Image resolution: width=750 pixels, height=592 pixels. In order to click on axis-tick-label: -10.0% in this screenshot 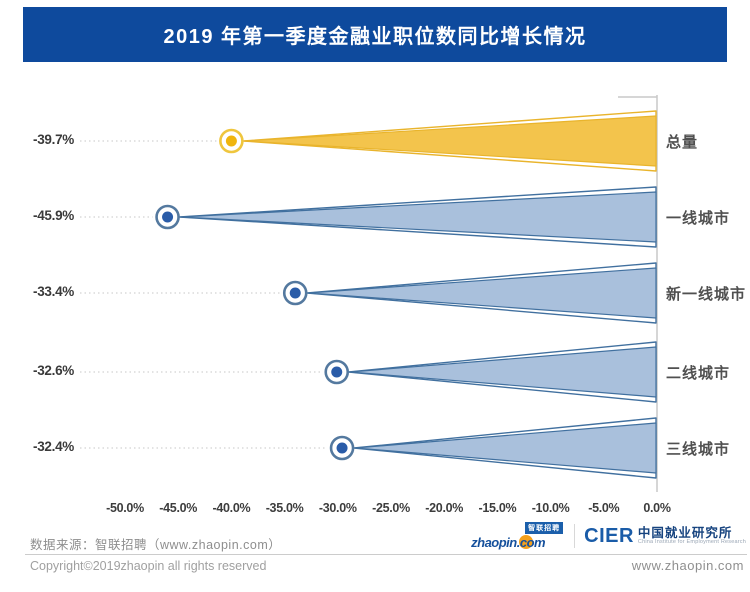, I will do `click(550, 508)`.